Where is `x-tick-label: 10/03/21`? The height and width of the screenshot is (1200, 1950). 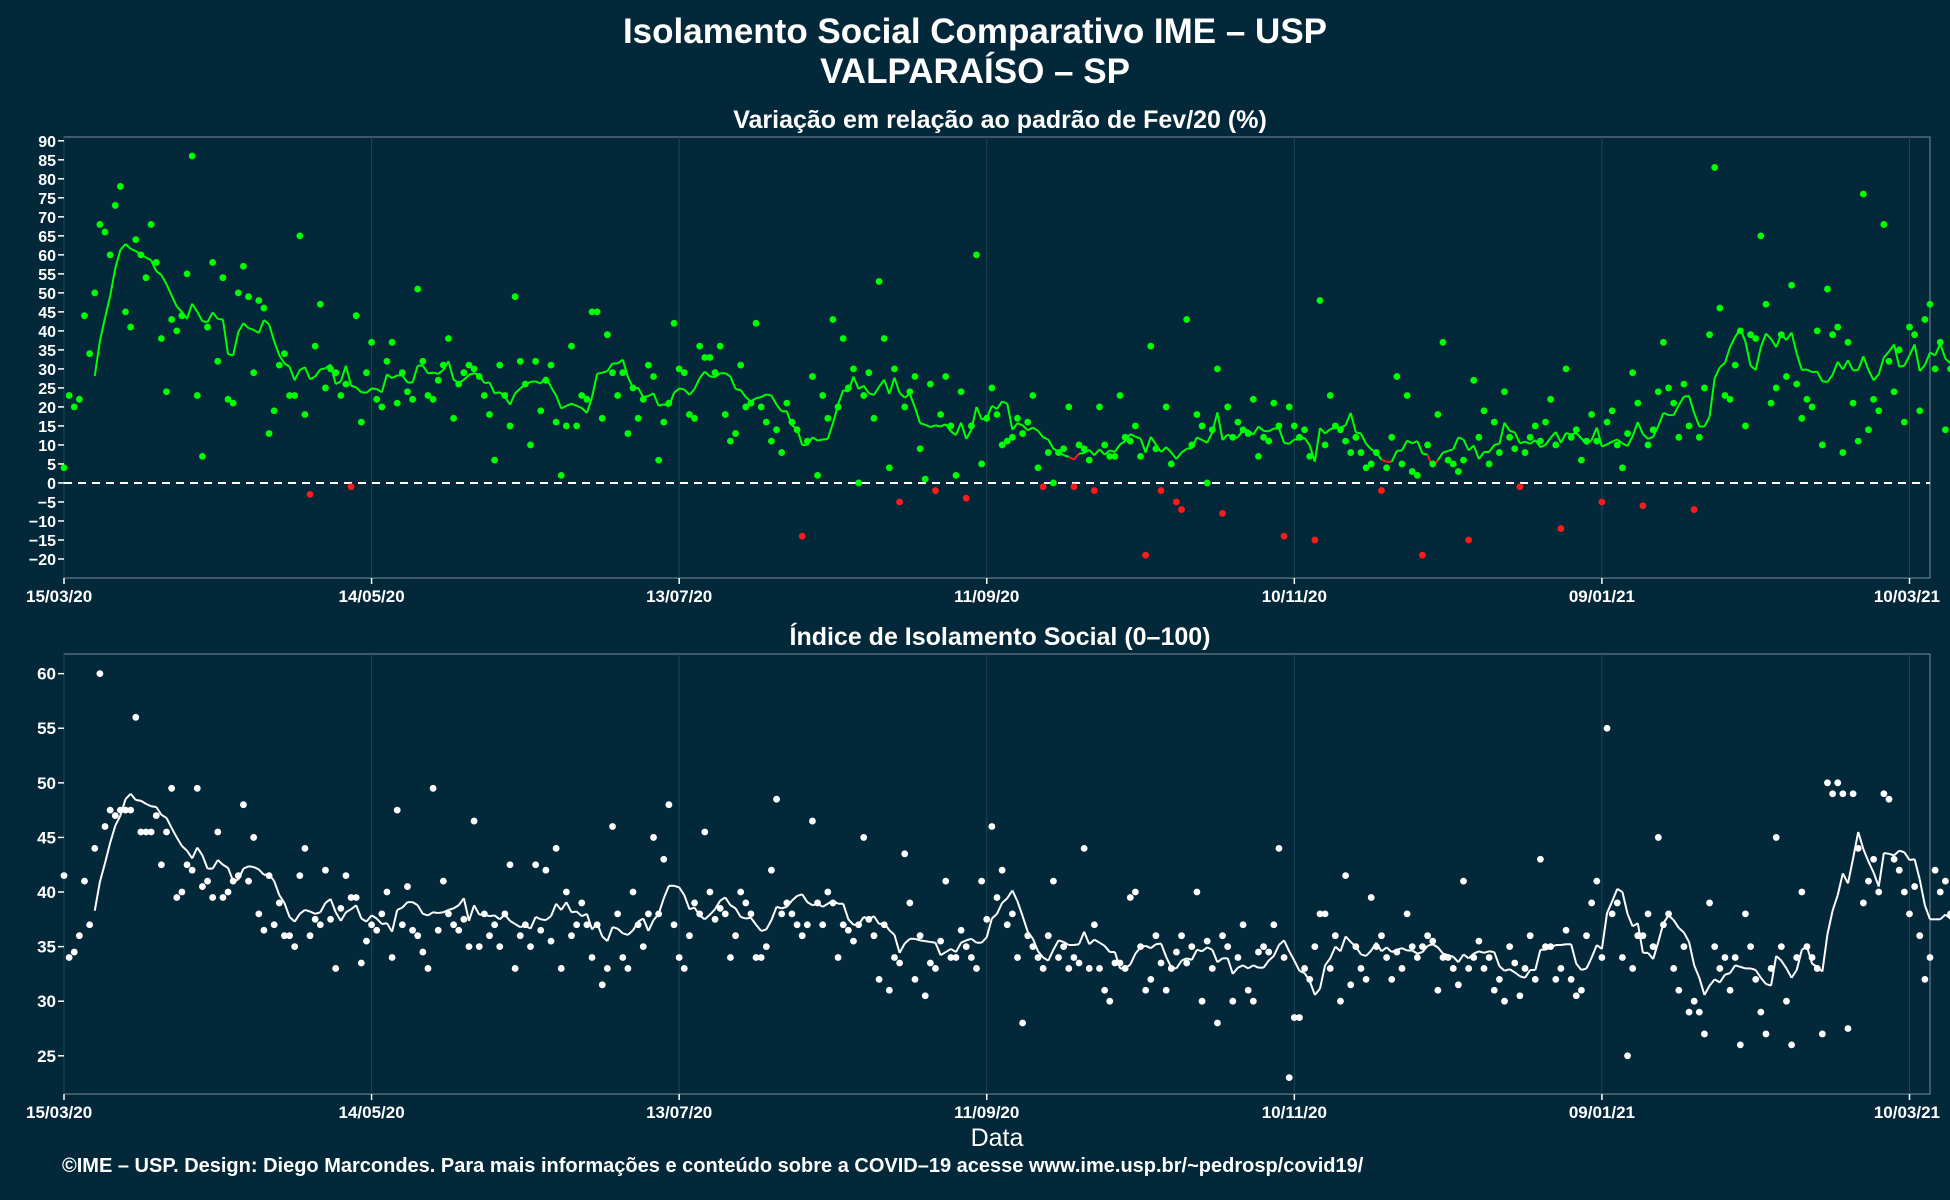
x-tick-label: 10/03/21 is located at coordinates (1907, 1112).